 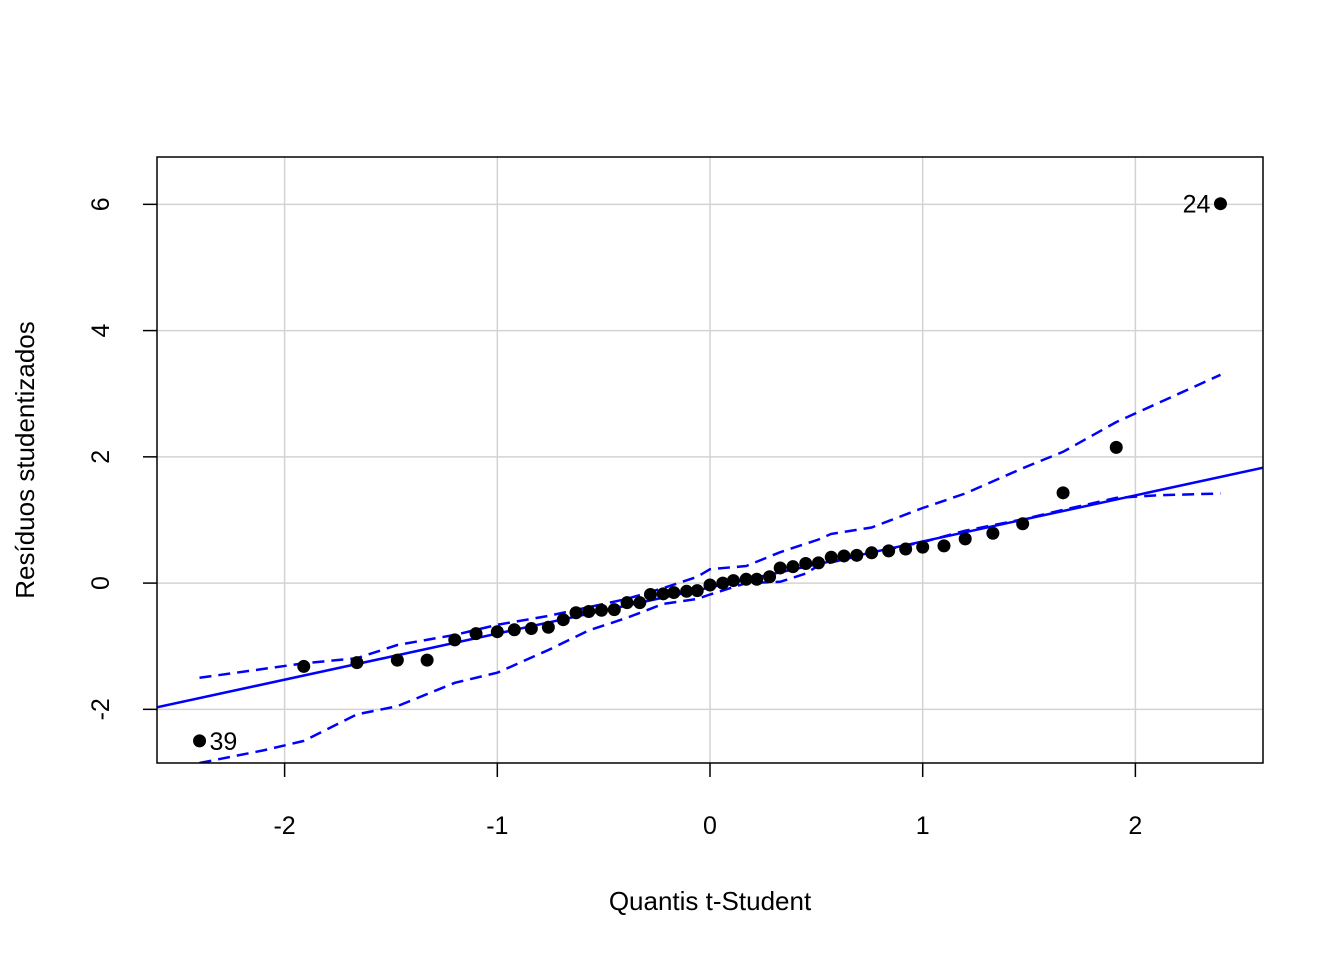 I want to click on y-tick-label: 2, so click(x=101, y=457).